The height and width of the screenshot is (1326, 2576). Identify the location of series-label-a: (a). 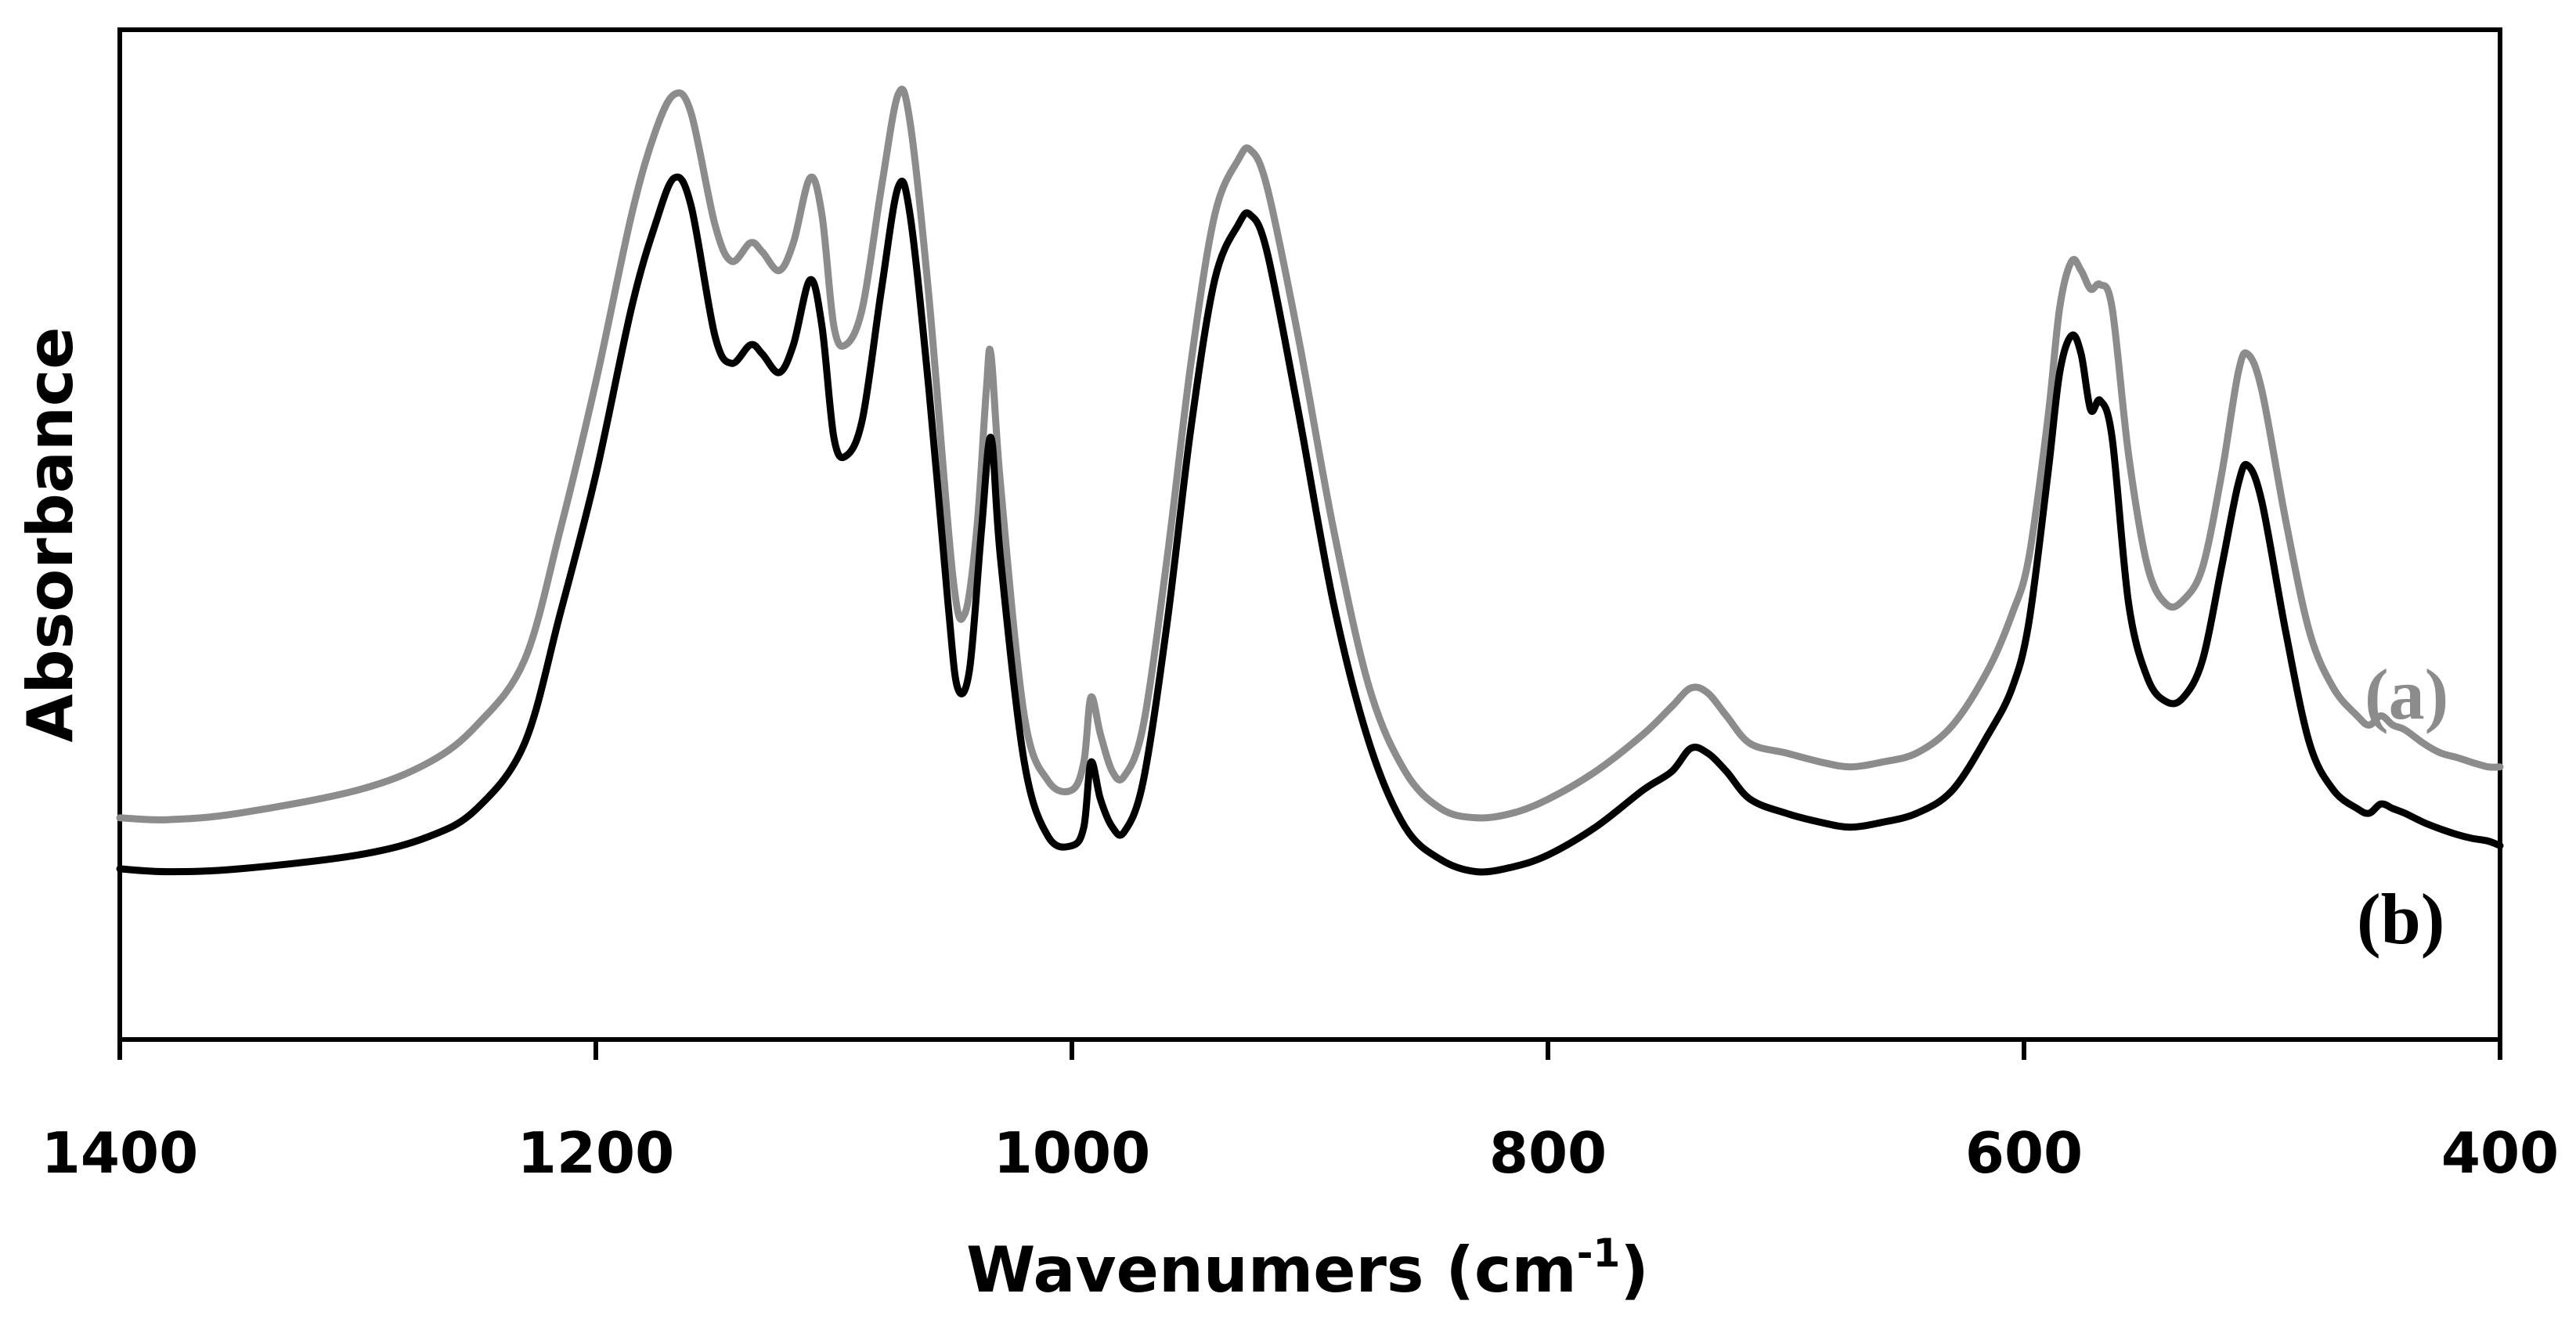
(2406, 694).